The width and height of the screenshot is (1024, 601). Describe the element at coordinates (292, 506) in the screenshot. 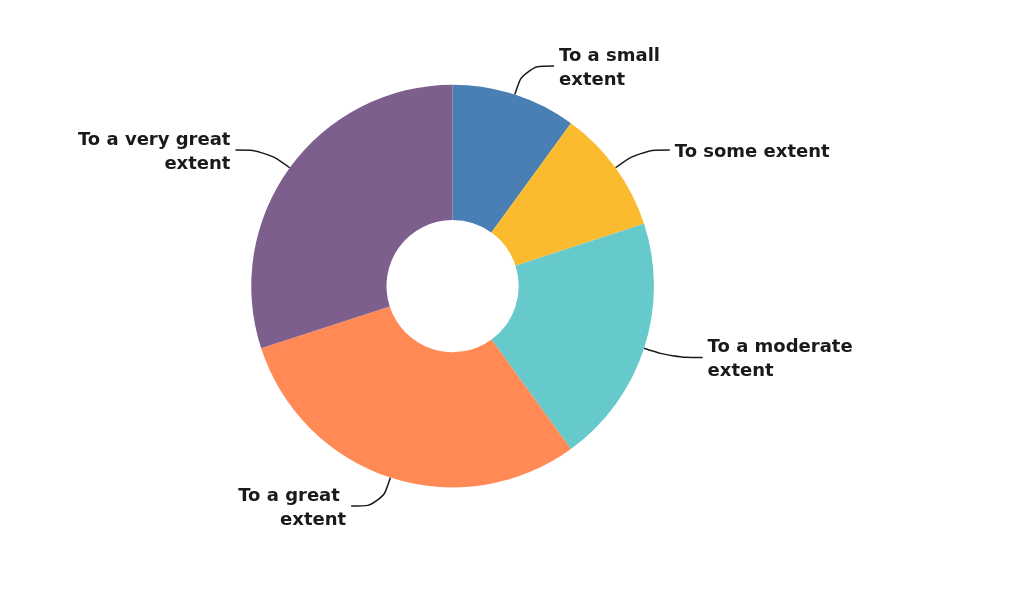

I see `slice-label: To a great extent` at that location.